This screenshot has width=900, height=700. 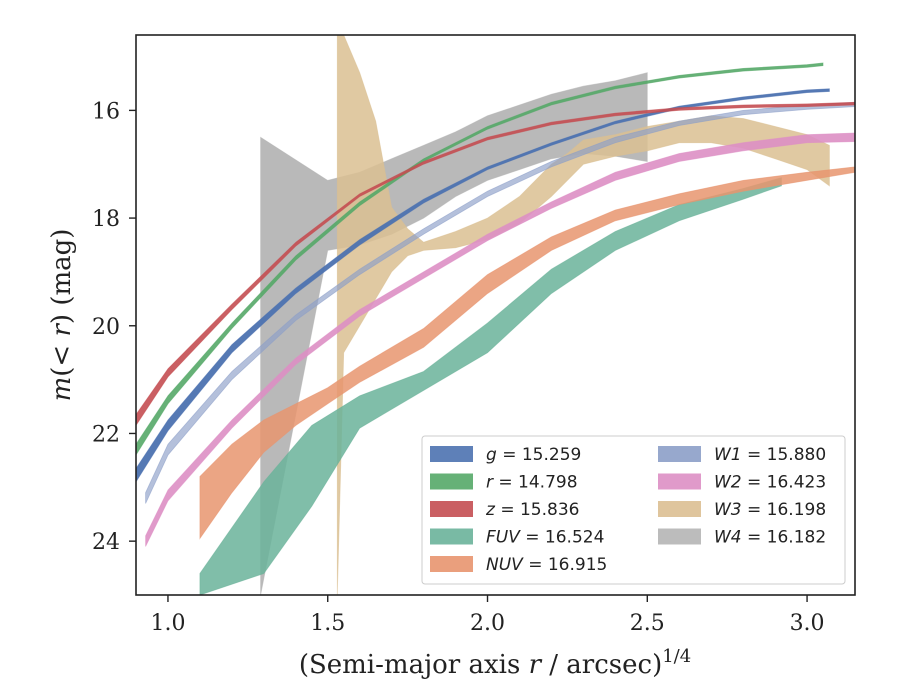 I want to click on legend-swatch-w2, so click(x=679, y=481).